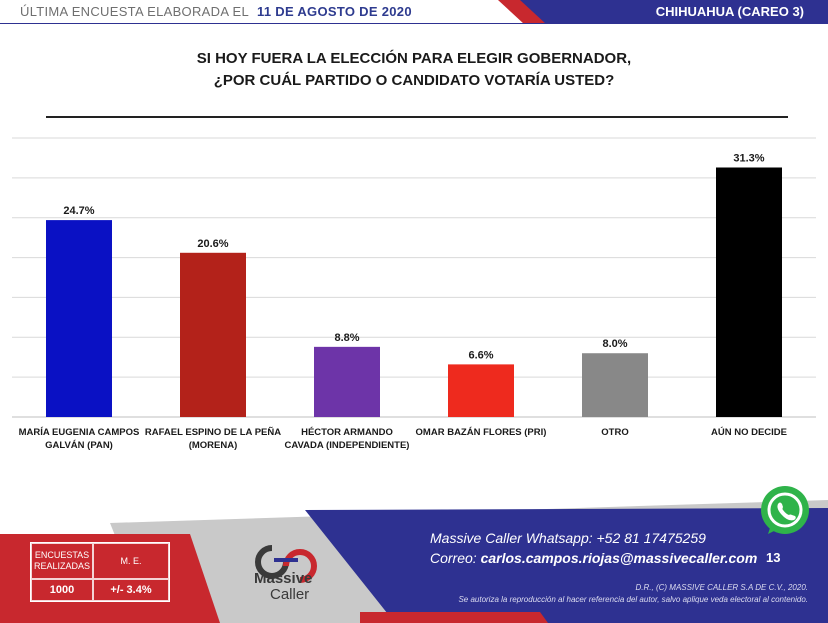  I want to click on bar-value-label: 20.6%, so click(212, 244).